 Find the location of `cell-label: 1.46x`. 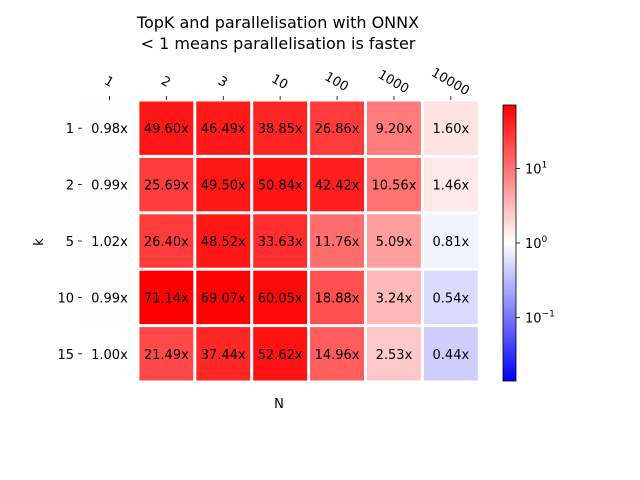

cell-label: 1.46x is located at coordinates (451, 186).